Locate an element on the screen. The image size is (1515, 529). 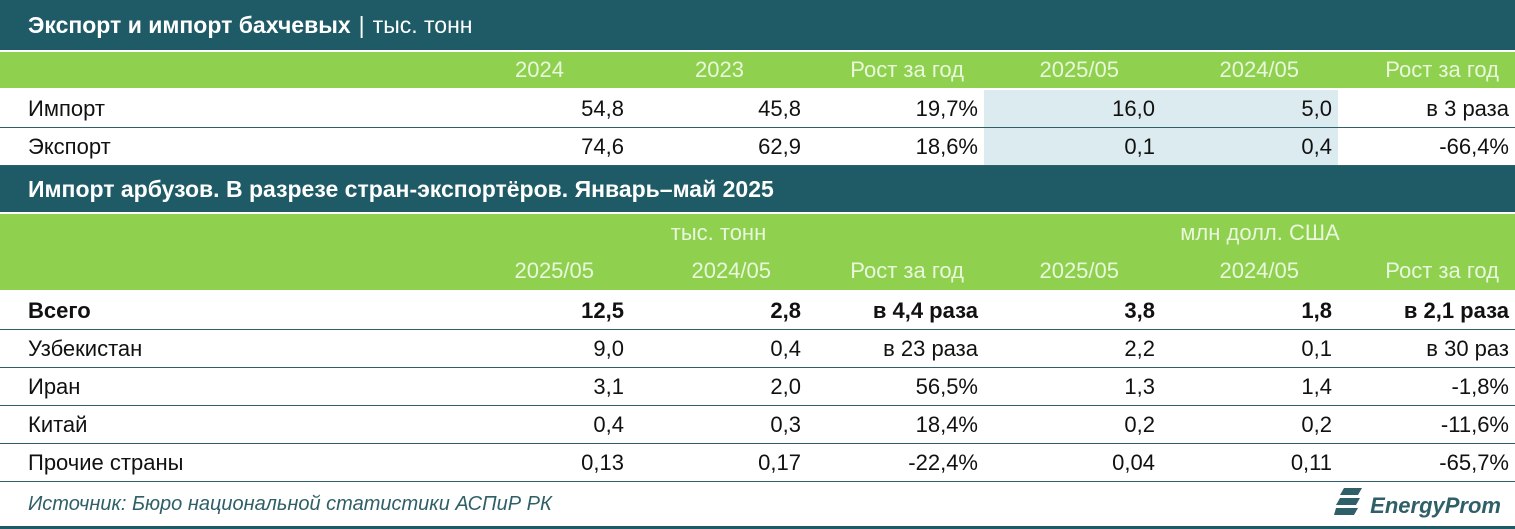
section1-unit: тыс. тонн is located at coordinates (422, 24).